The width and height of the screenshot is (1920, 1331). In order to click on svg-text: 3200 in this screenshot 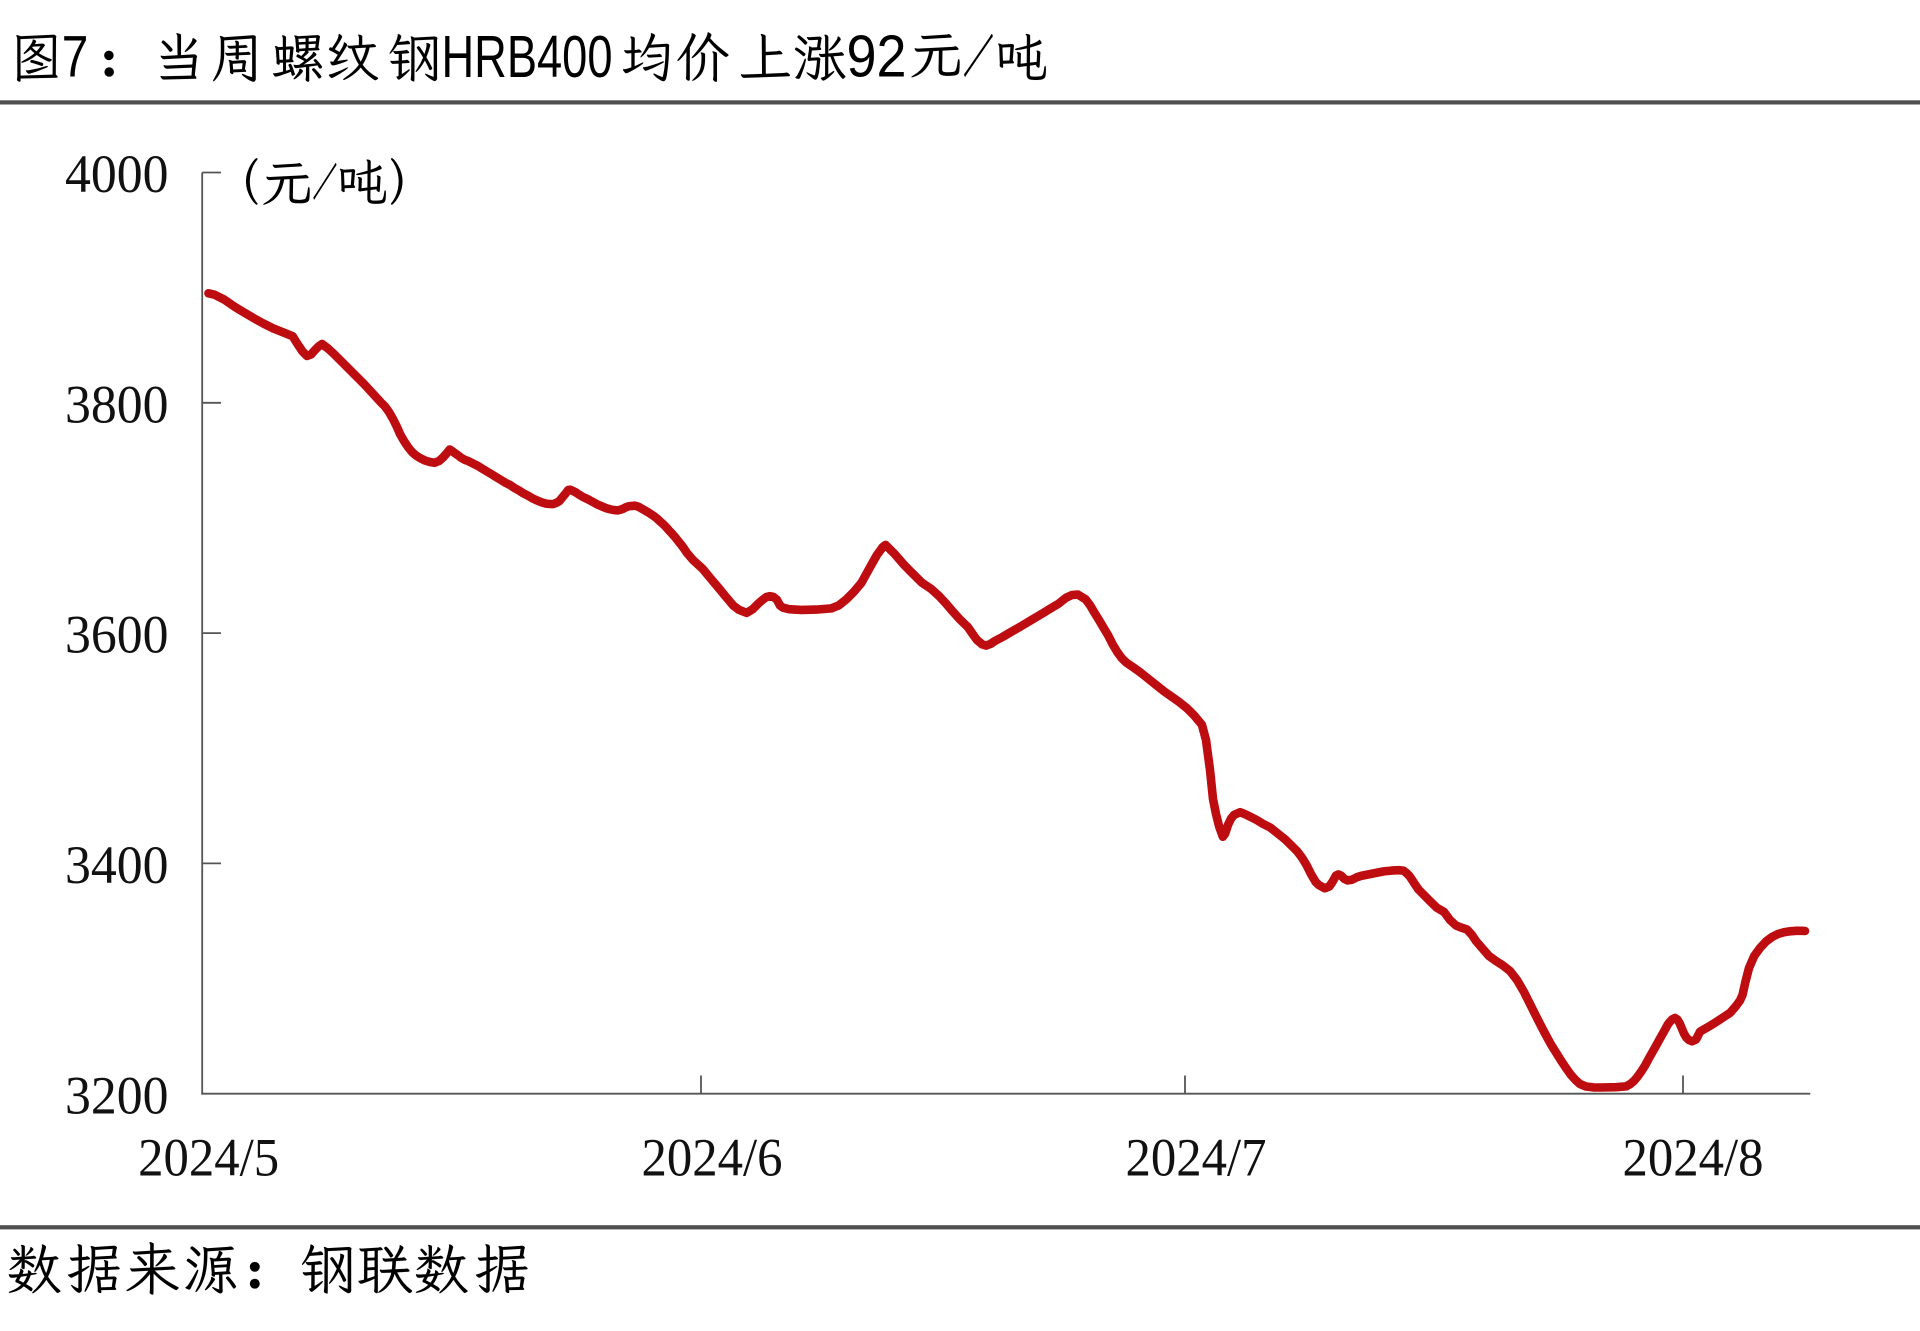, I will do `click(117, 1094)`.